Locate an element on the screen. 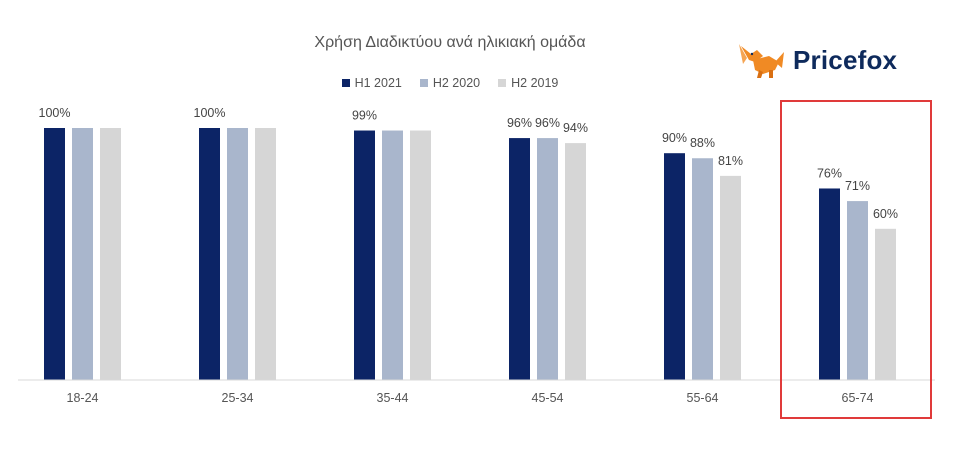 The image size is (970, 465). data-label-45-54-h1-2021: 96% is located at coordinates (519, 123).